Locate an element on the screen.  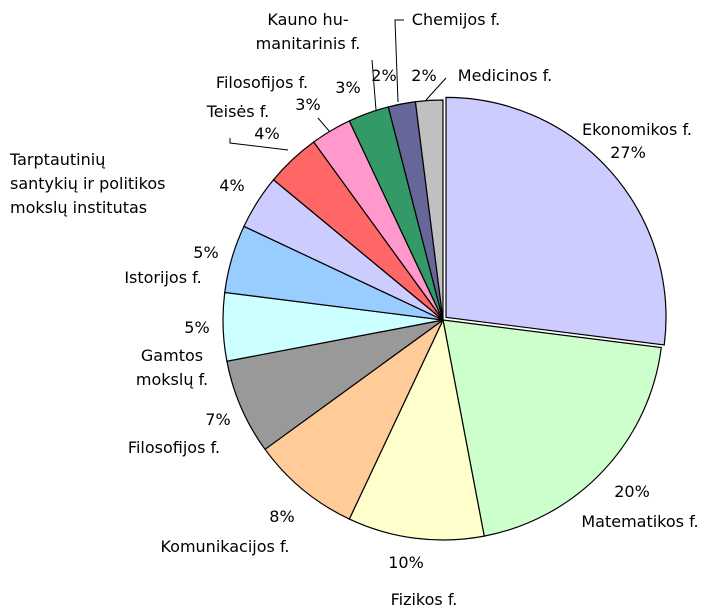
value-label: 8% is located at coordinates (281, 516).